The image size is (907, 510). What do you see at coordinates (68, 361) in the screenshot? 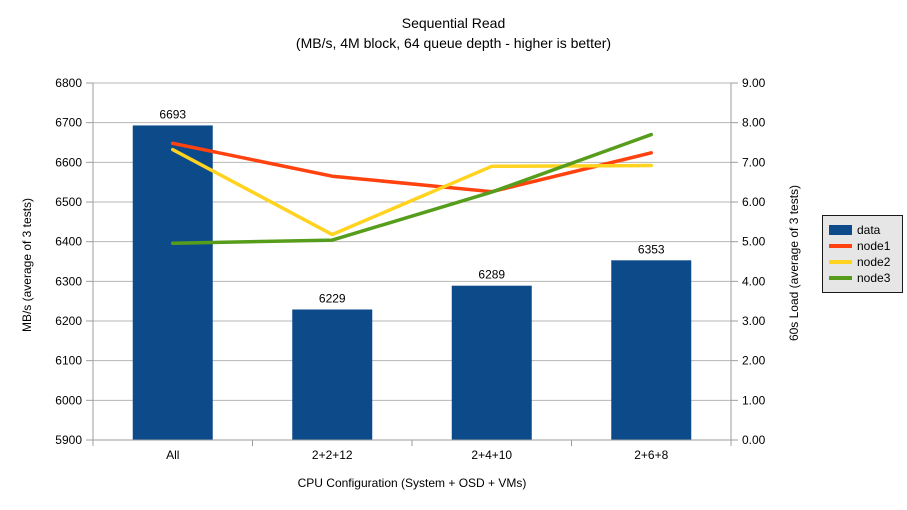
I see `left-tick-label: 6100` at bounding box center [68, 361].